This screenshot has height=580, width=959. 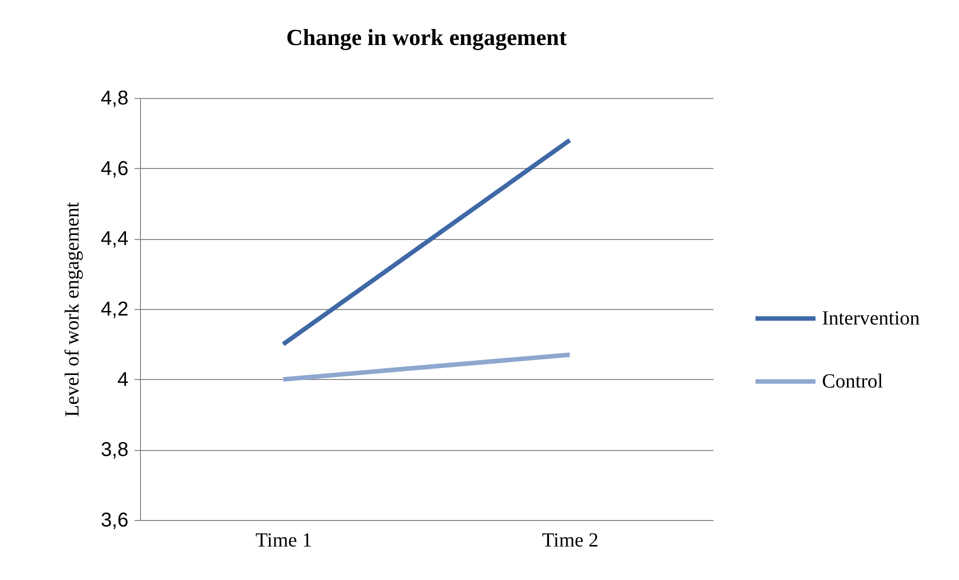 What do you see at coordinates (283, 541) in the screenshot?
I see `x-tick-label: Time 1` at bounding box center [283, 541].